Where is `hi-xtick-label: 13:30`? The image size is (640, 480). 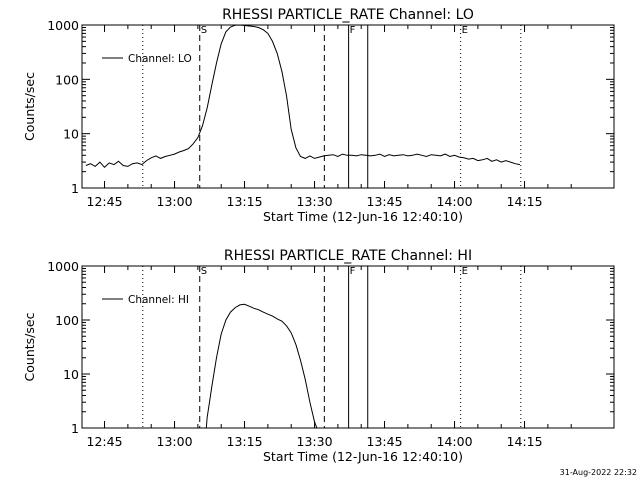 hi-xtick-label: 13:30 is located at coordinates (315, 441).